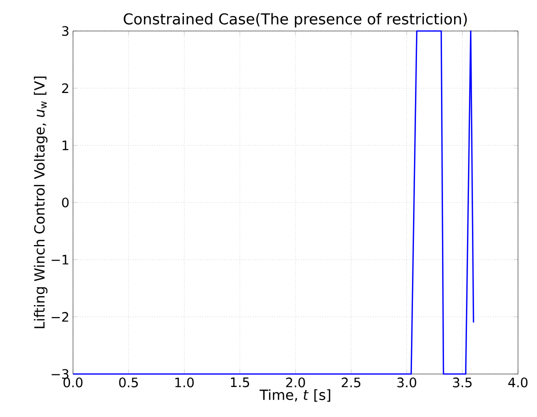  What do you see at coordinates (295, 383) in the screenshot?
I see `x-tick-label: 2.0` at bounding box center [295, 383].